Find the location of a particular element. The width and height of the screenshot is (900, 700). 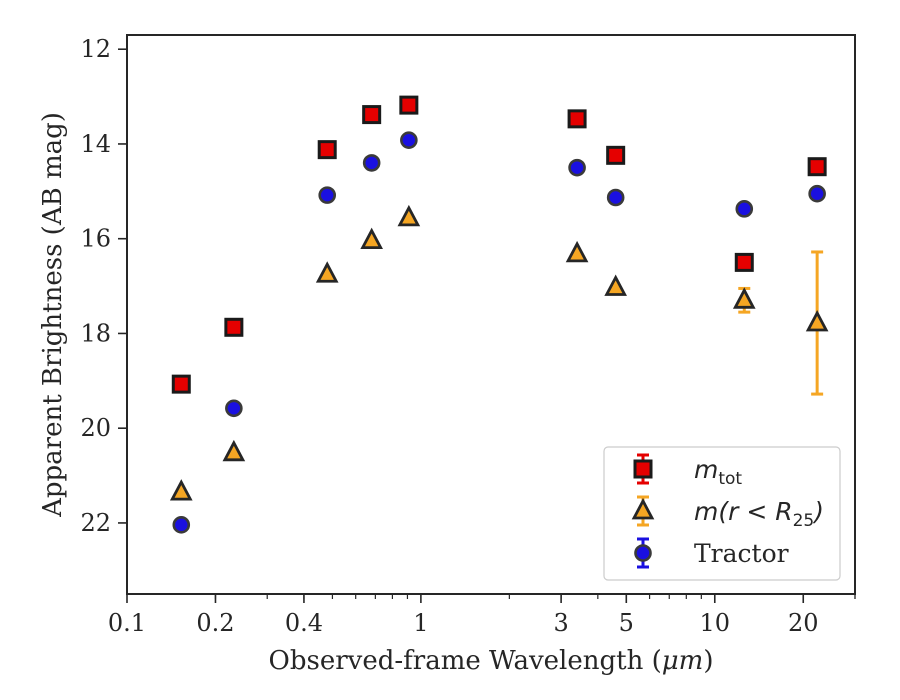

x-axis-label-prefix: Observed-frame Wavelength ( is located at coordinates (465, 661).